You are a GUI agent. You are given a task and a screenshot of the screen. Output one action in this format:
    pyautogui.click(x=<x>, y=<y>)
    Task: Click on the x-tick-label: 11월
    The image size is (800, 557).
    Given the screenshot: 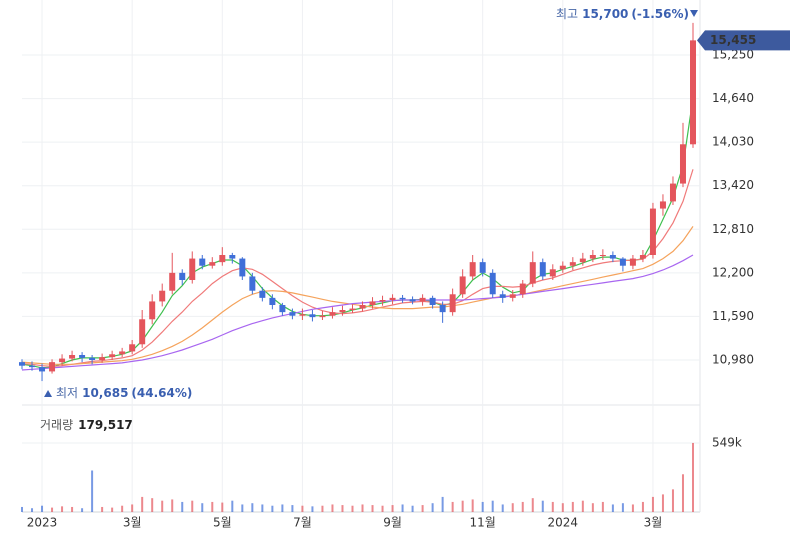 What is the action you would take?
    pyautogui.click(x=483, y=523)
    